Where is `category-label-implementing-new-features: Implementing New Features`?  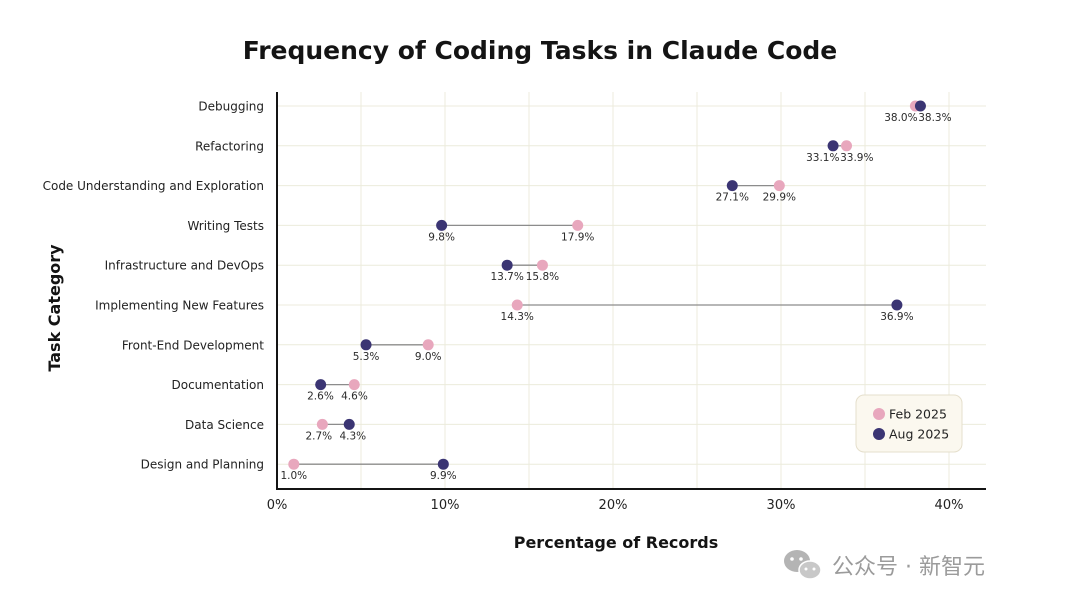
category-label-implementing-new-features: Implementing New Features is located at coordinates (179, 306).